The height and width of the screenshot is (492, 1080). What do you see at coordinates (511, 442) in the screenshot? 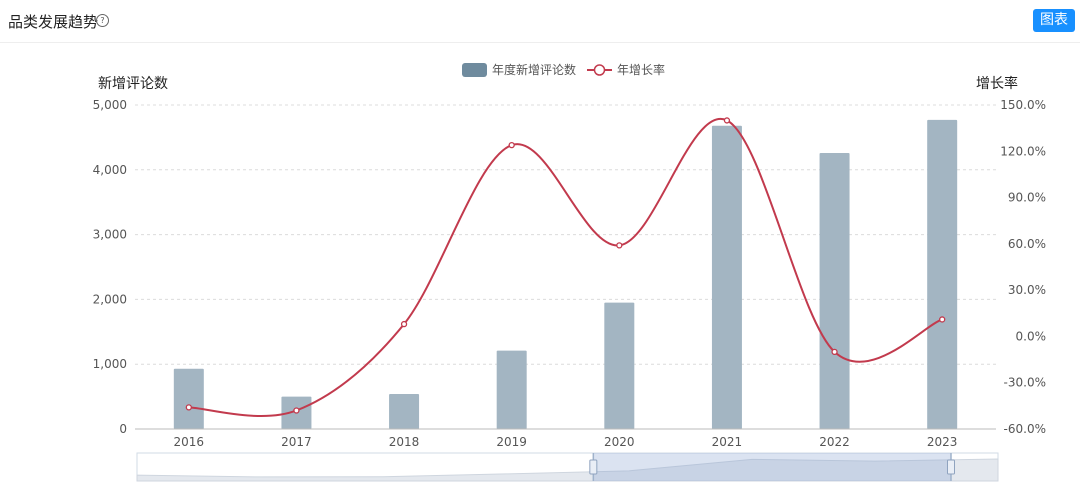
I see `x-tick-label: 2019` at bounding box center [511, 442].